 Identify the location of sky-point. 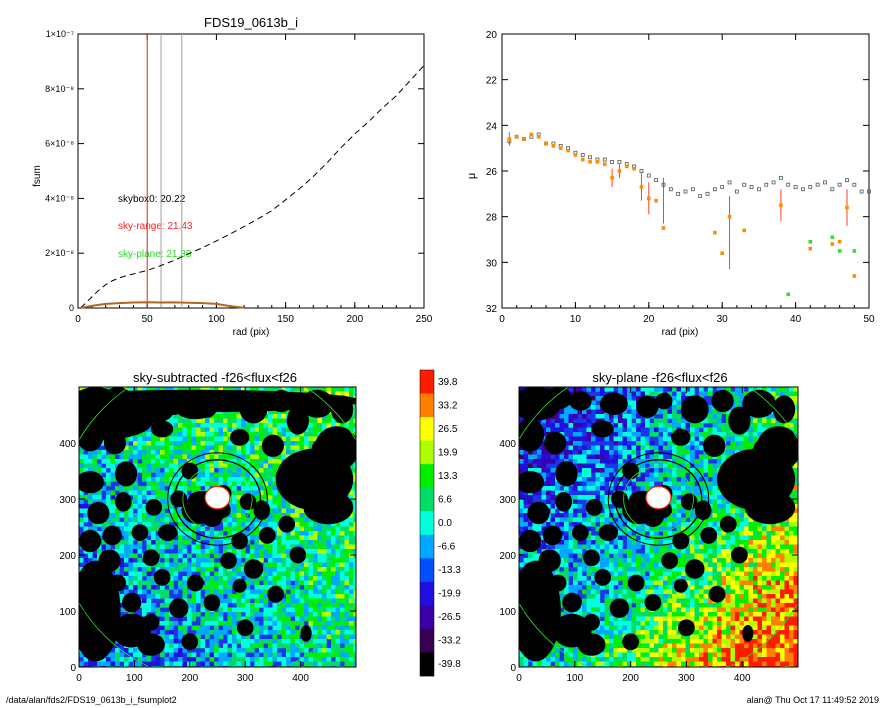
(582, 155).